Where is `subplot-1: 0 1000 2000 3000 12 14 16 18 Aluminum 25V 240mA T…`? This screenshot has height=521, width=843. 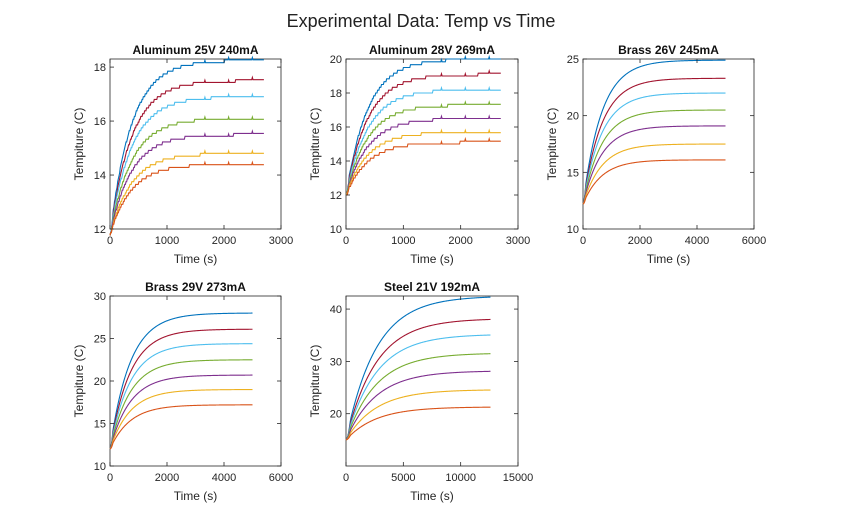
subplot-1: 0 1000 2000 3000 12 14 16 18 Aluminum 25V 240mA T… is located at coordinates (182, 154).